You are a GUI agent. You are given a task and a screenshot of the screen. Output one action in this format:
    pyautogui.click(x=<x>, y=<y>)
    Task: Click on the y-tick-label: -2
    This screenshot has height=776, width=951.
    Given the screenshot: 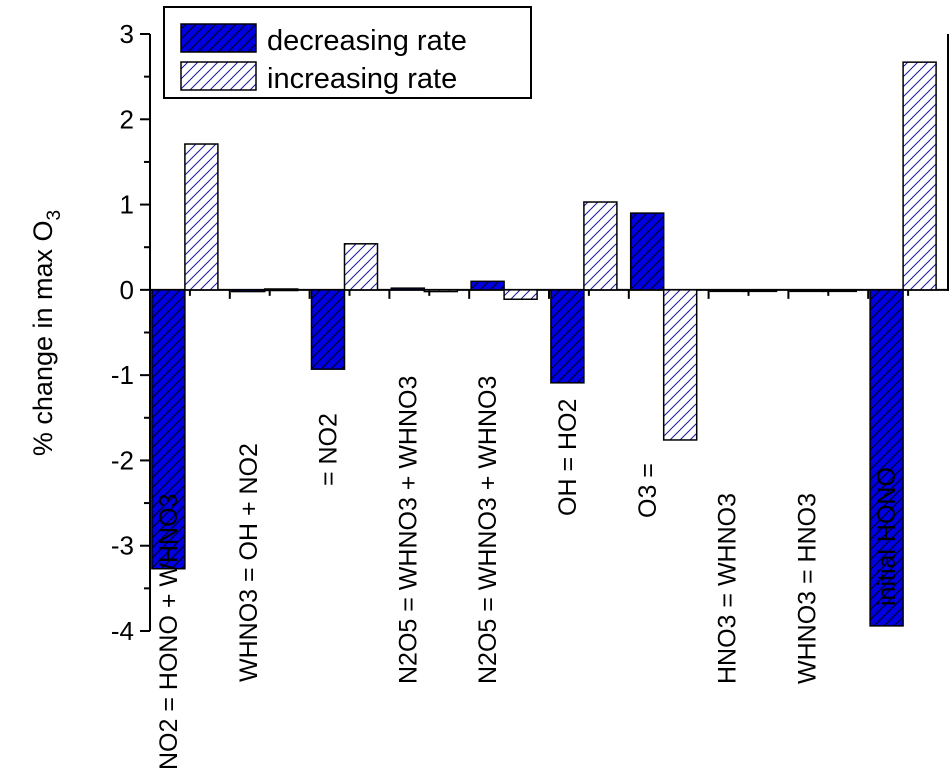 What is the action you would take?
    pyautogui.click(x=122, y=460)
    